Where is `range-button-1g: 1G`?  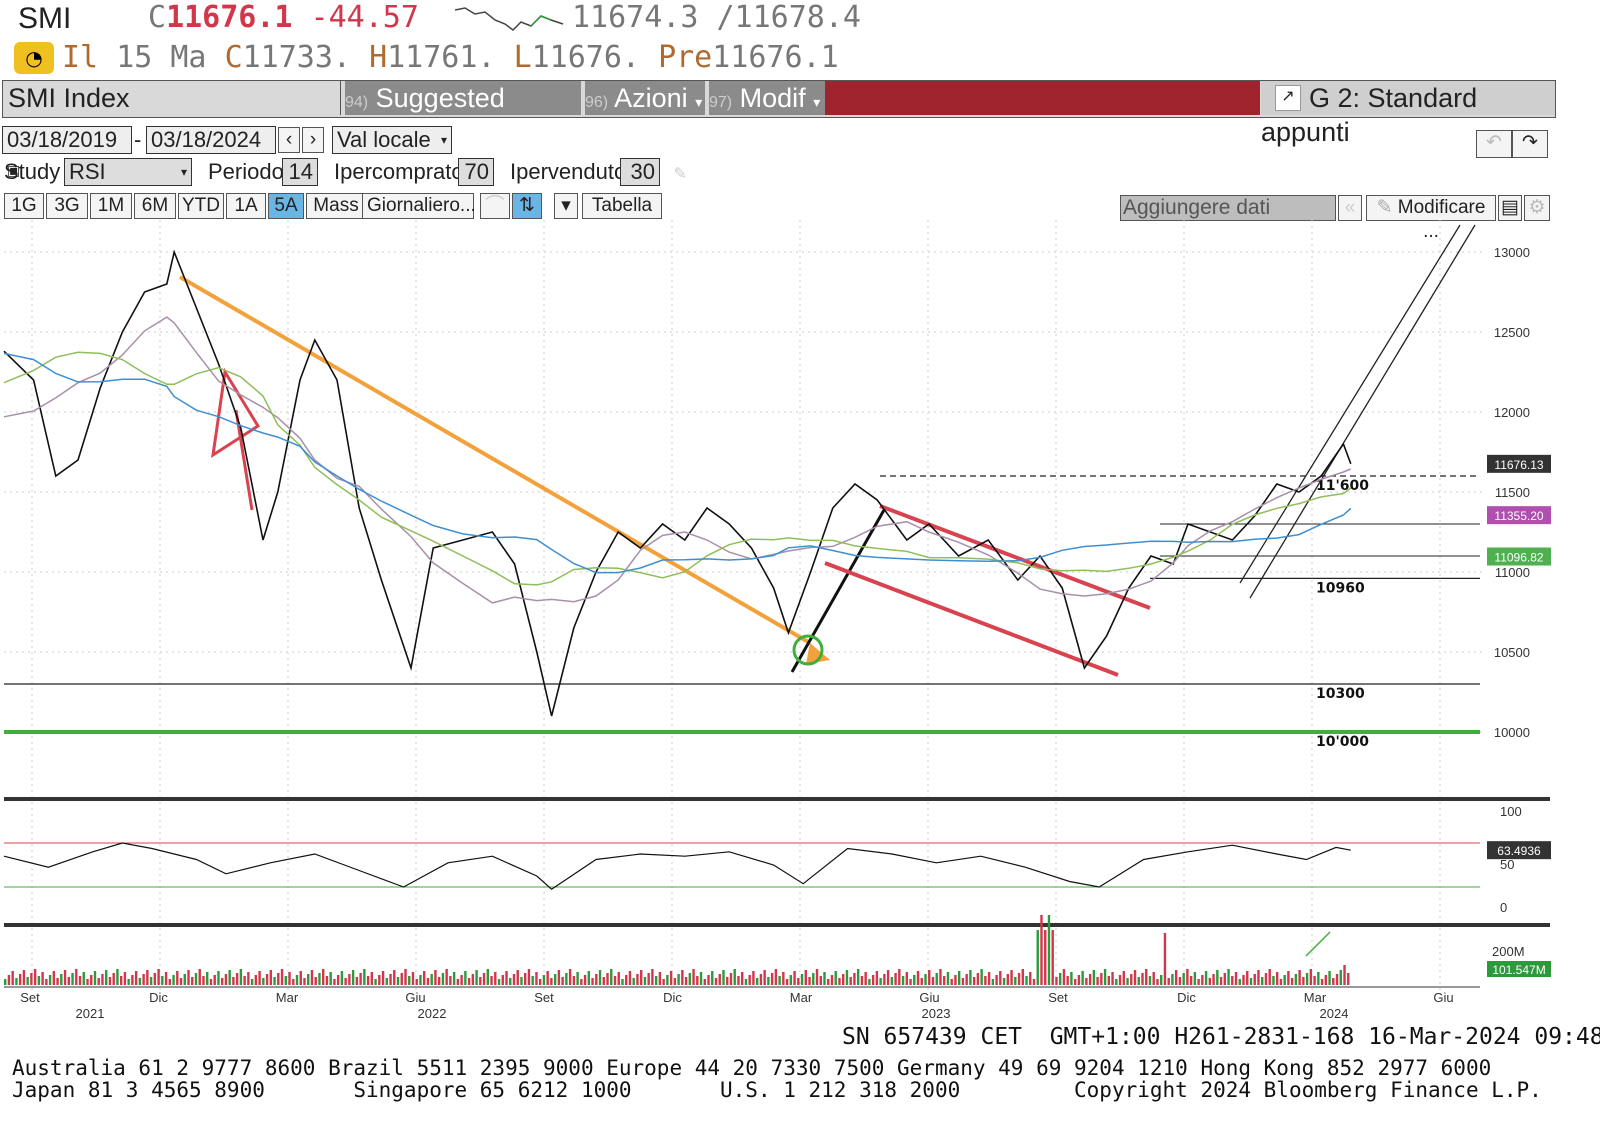 range-button-1g: 1G is located at coordinates (24, 206).